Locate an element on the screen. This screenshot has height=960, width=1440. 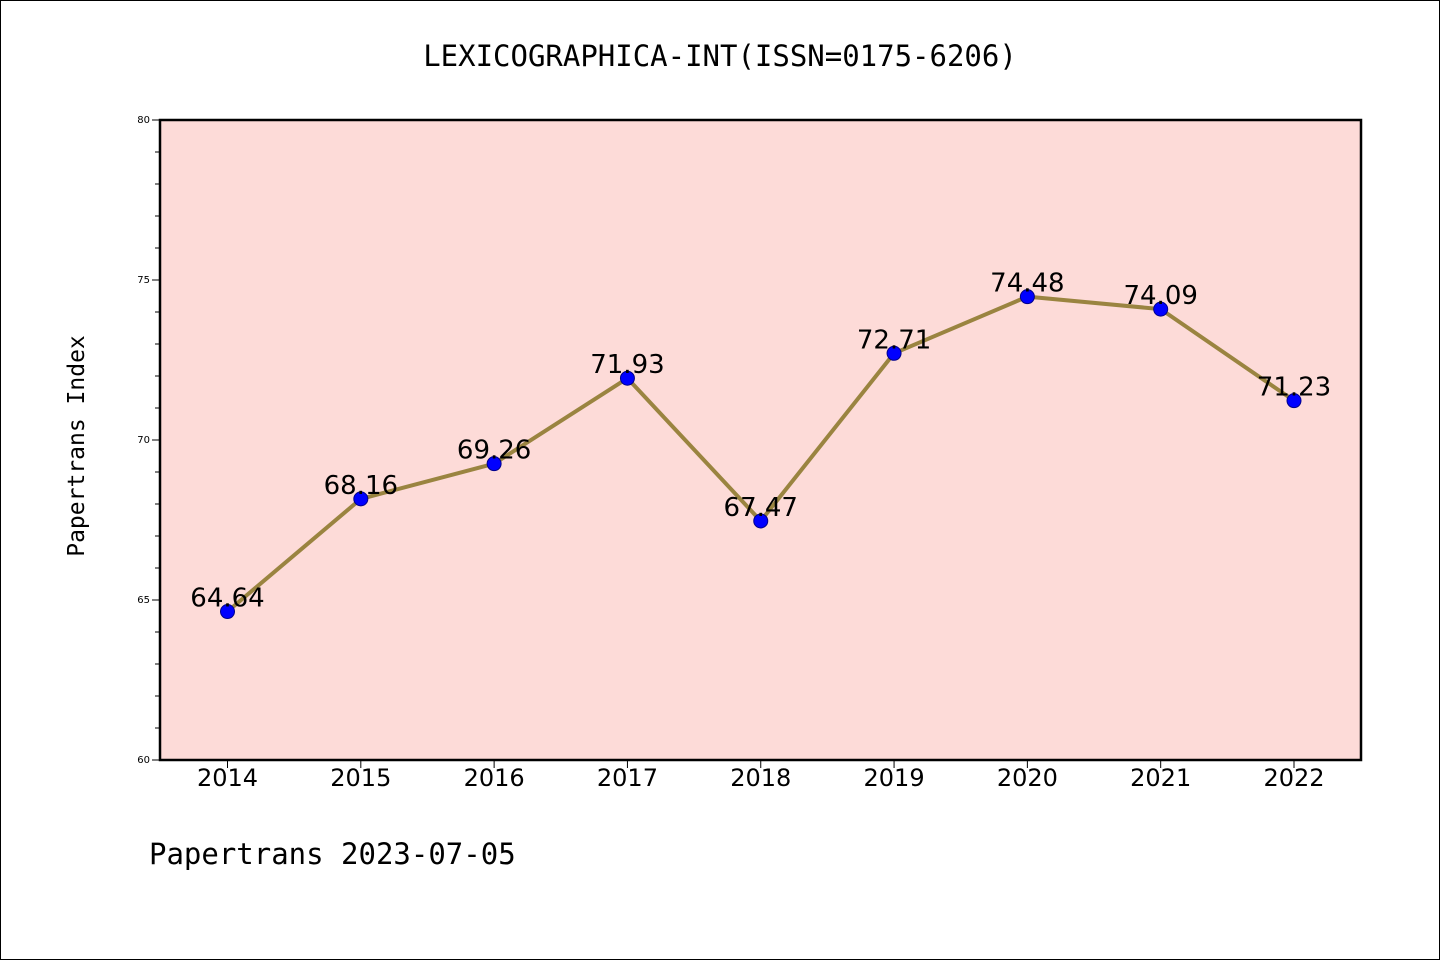
data-point-2015 is located at coordinates (361, 499).